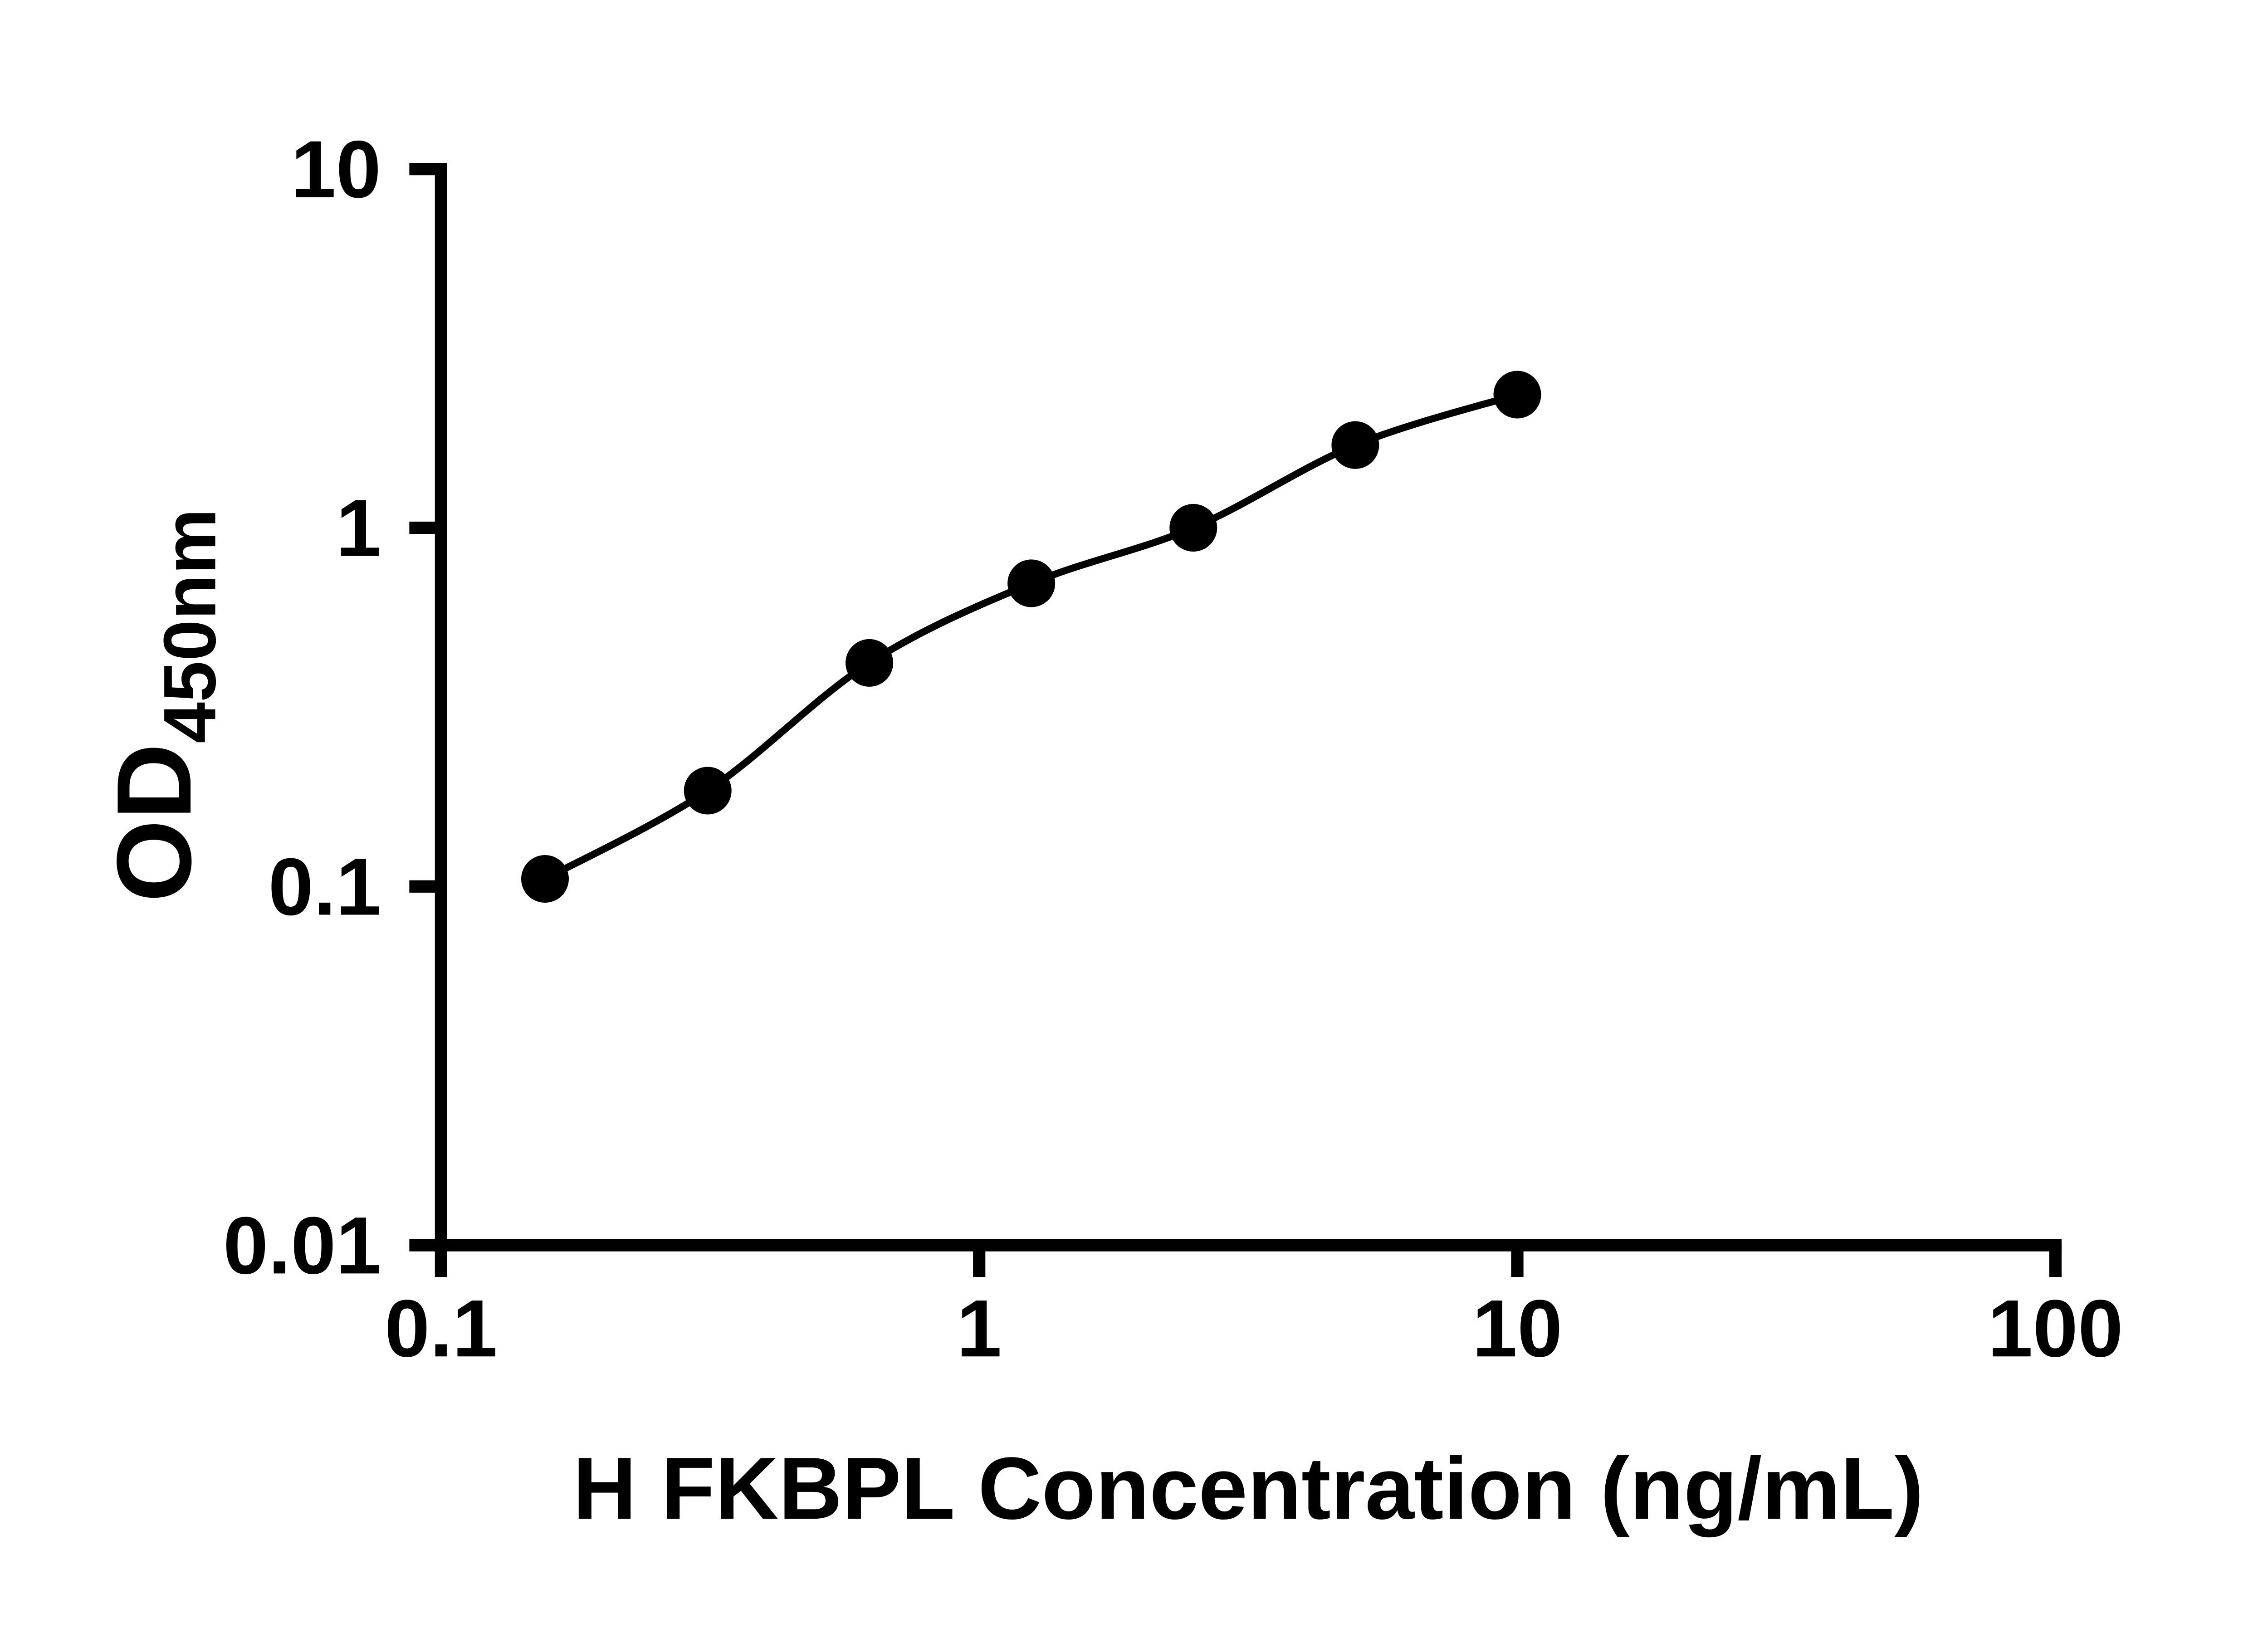 Image resolution: width=2268 pixels, height=1633 pixels. What do you see at coordinates (359, 528) in the screenshot?
I see `y-tick-label: 1` at bounding box center [359, 528].